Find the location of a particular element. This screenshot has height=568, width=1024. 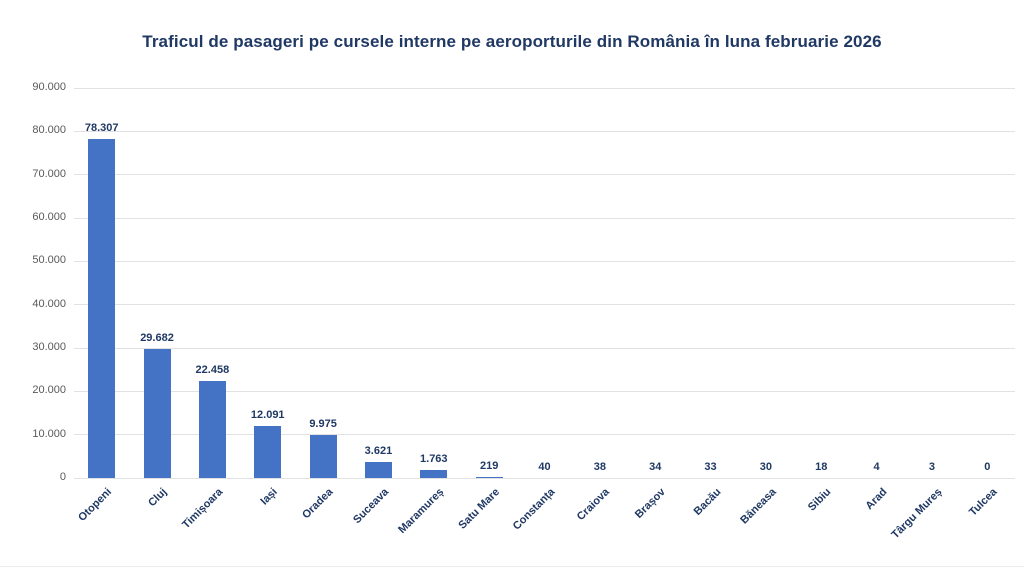

x-axis-category-label-text: Băneasa is located at coordinates (758, 506).